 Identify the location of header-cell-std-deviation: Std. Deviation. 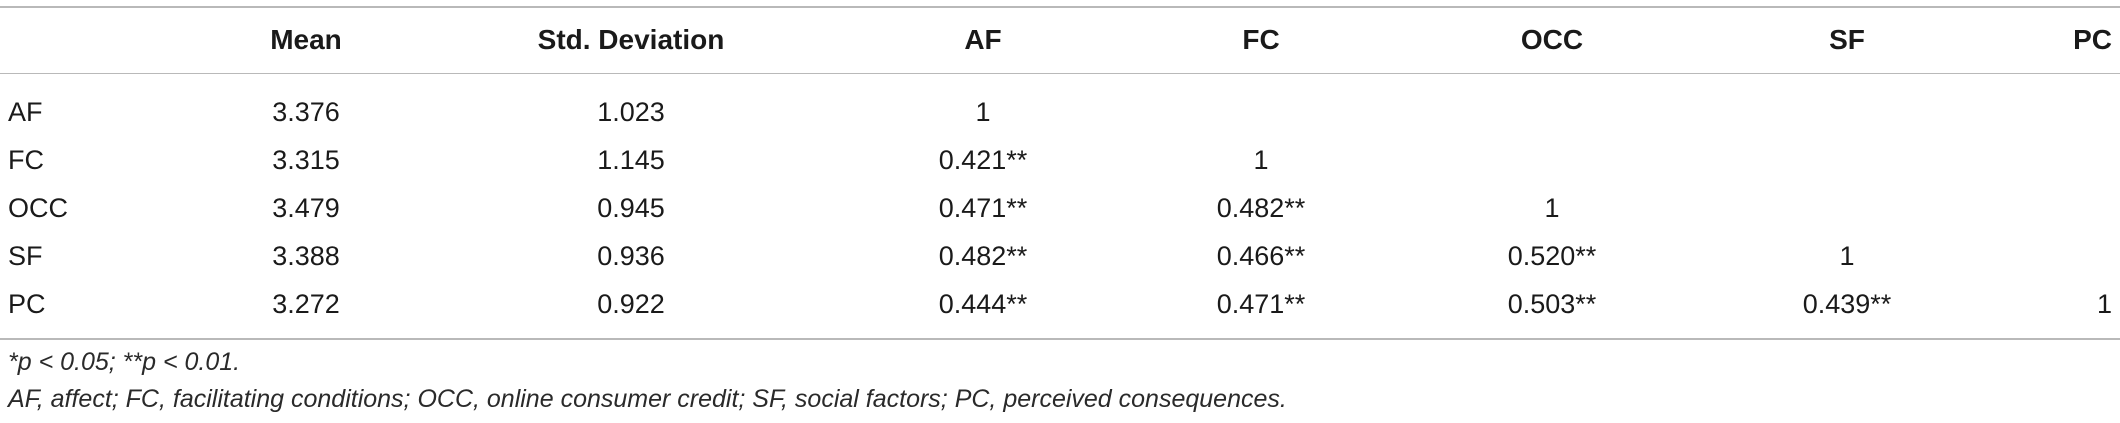
(631, 39).